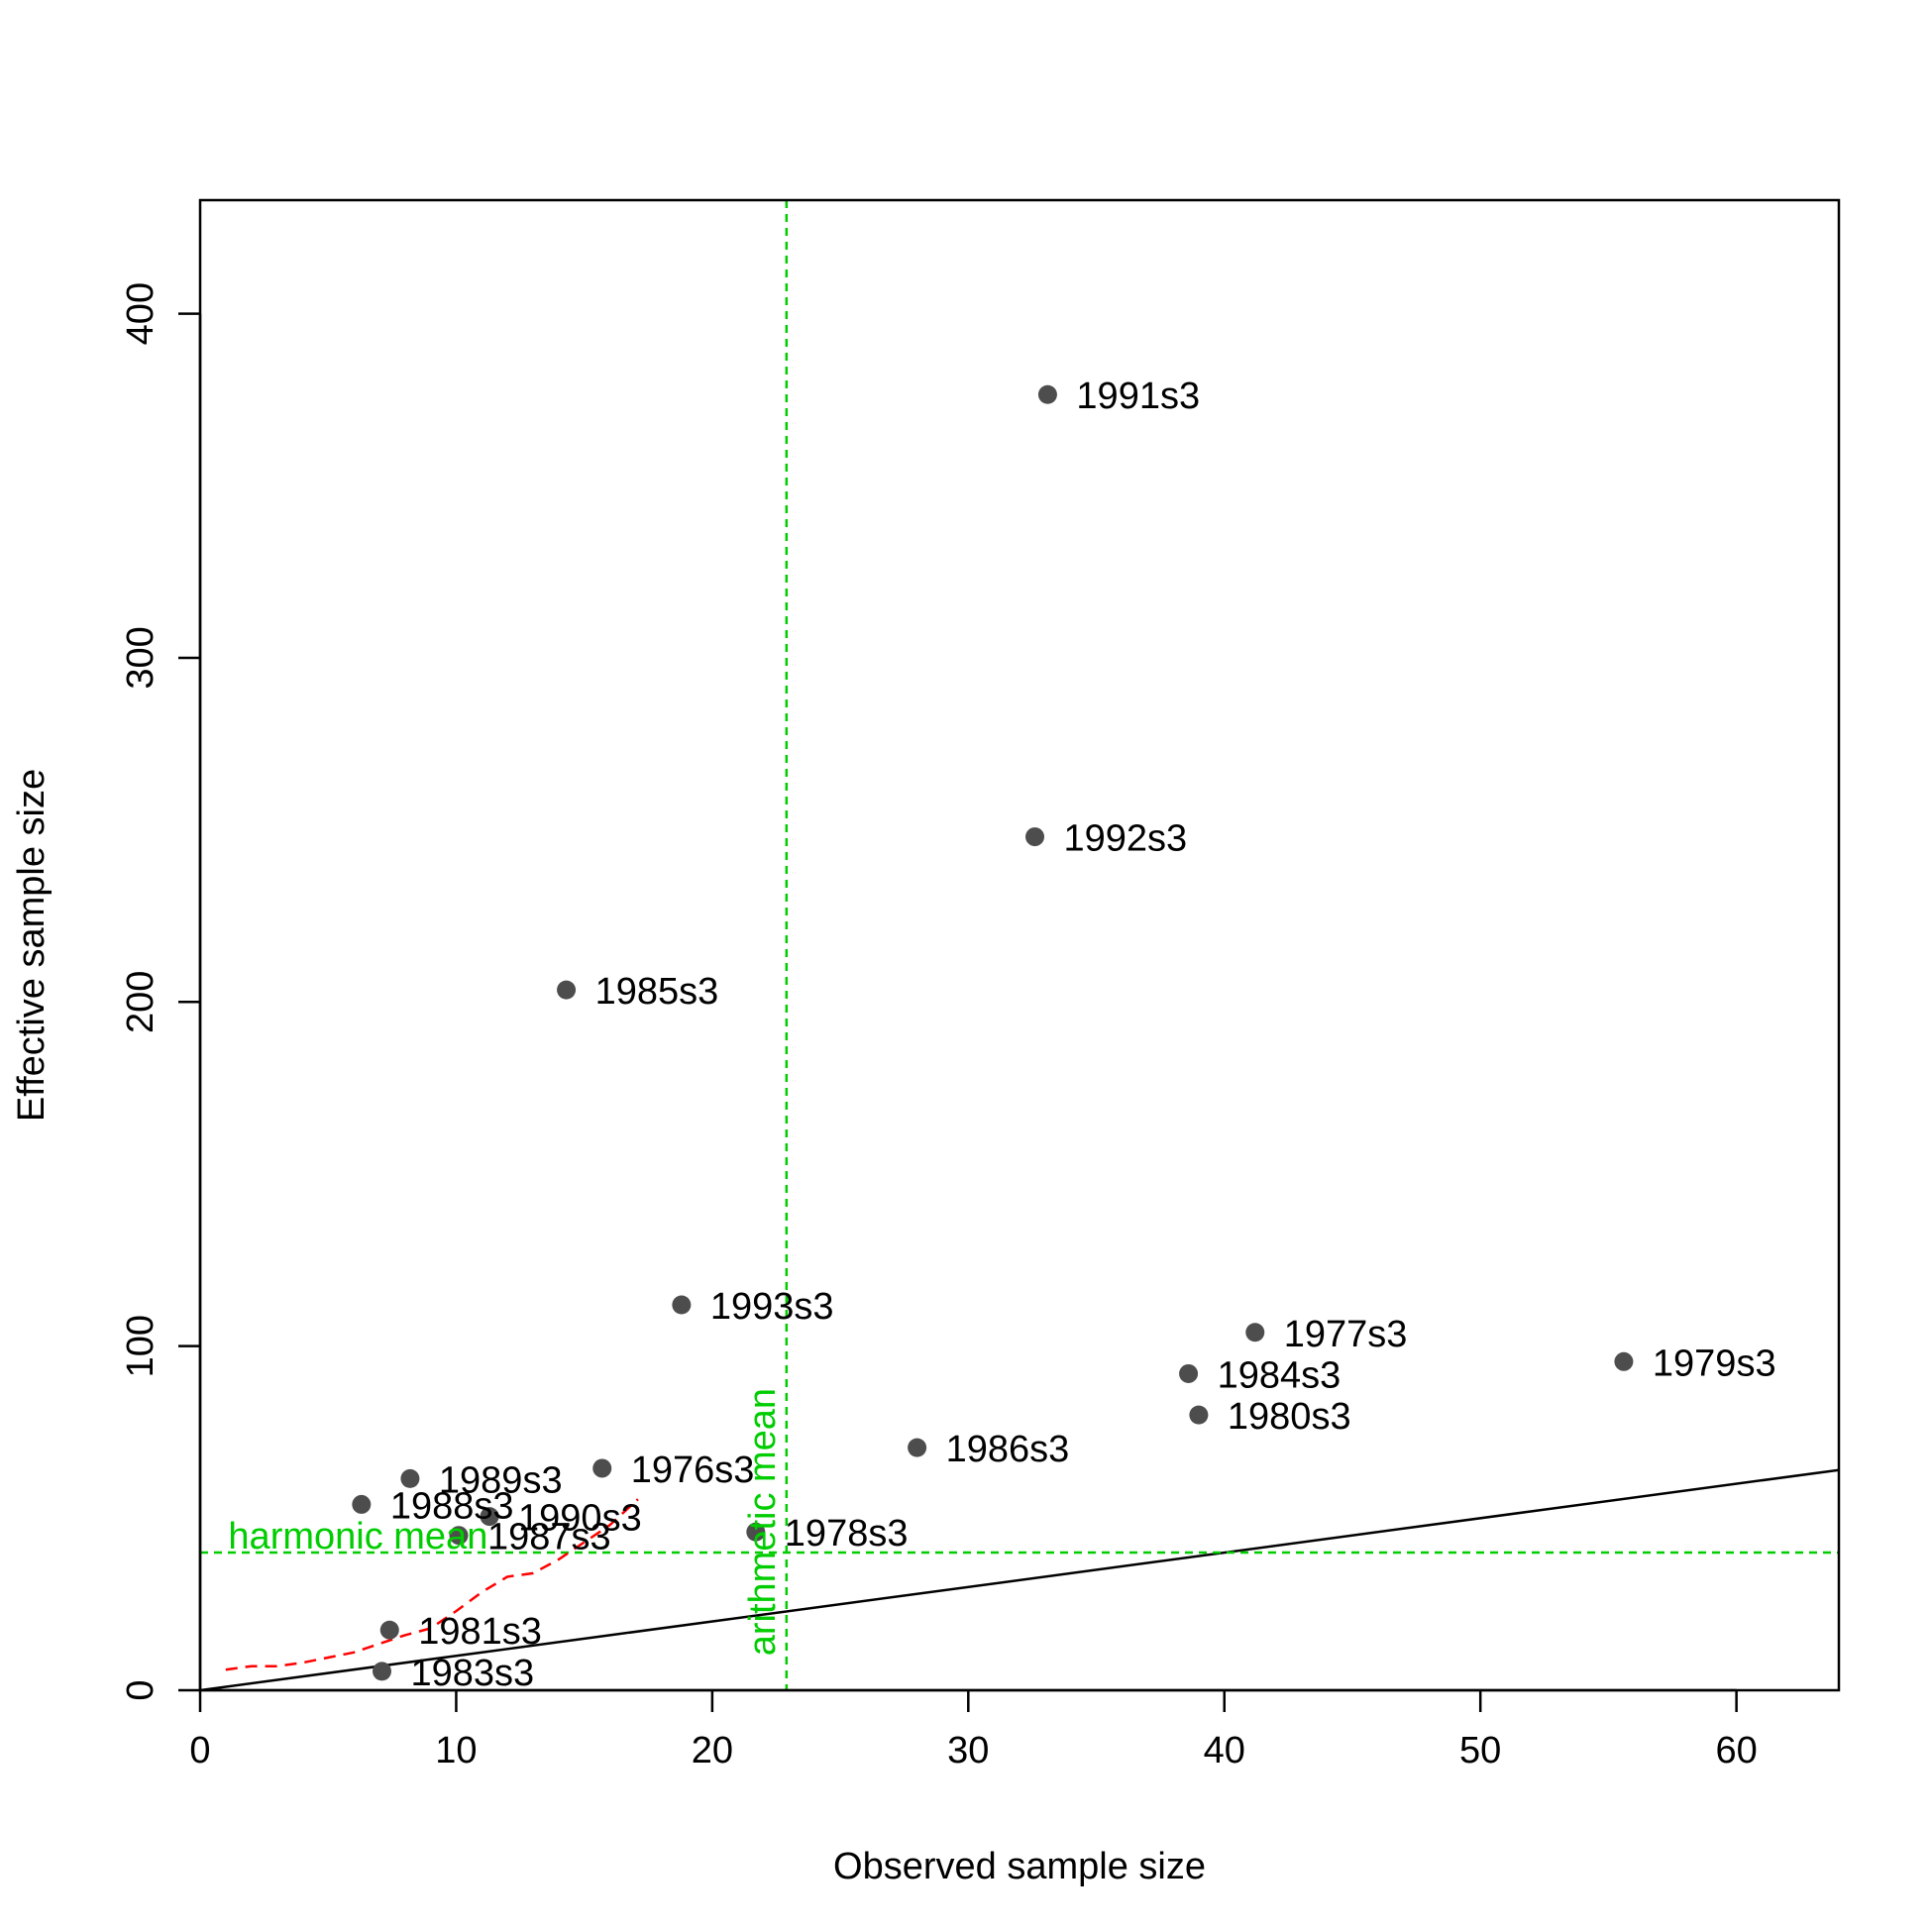 The width and height of the screenshot is (1932, 1932). What do you see at coordinates (549, 1538) in the screenshot?
I see `point-label: 1987s3` at bounding box center [549, 1538].